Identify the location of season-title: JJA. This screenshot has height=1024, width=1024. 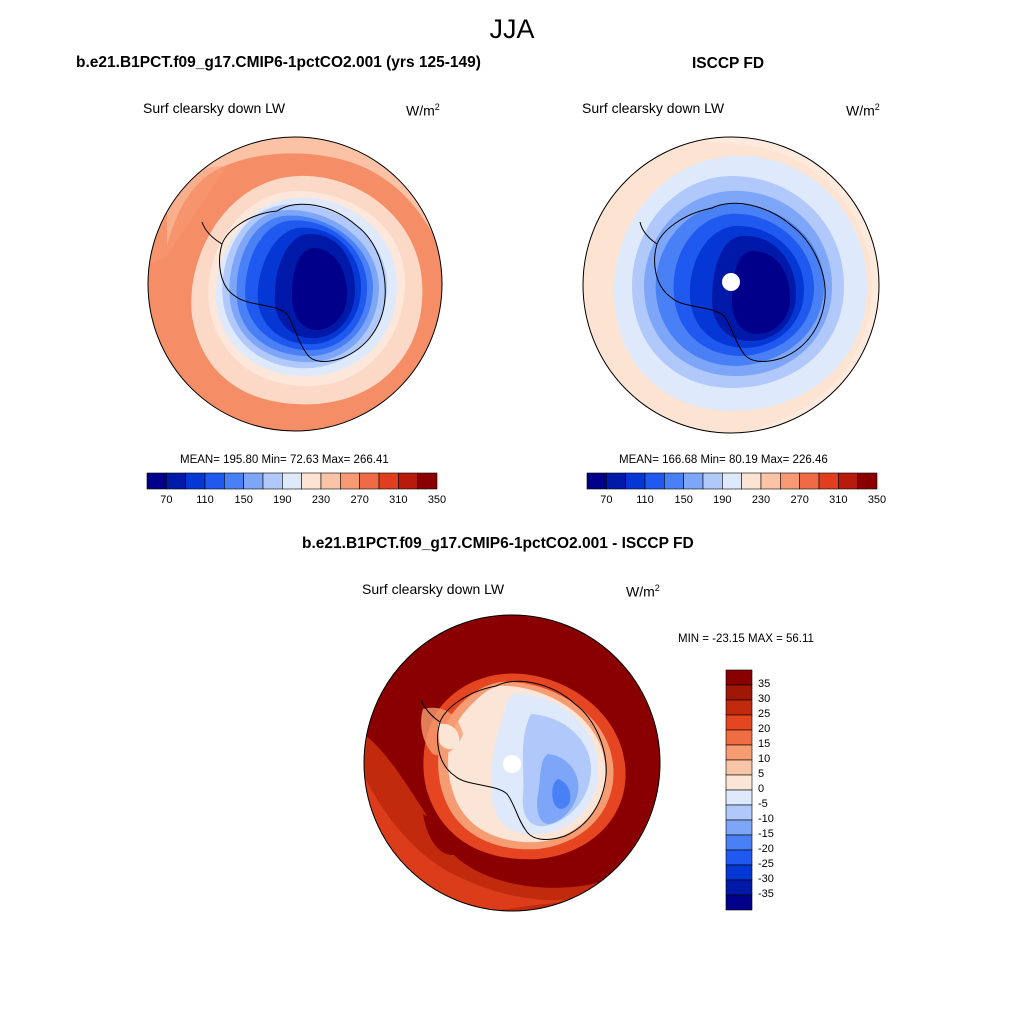
(512, 29).